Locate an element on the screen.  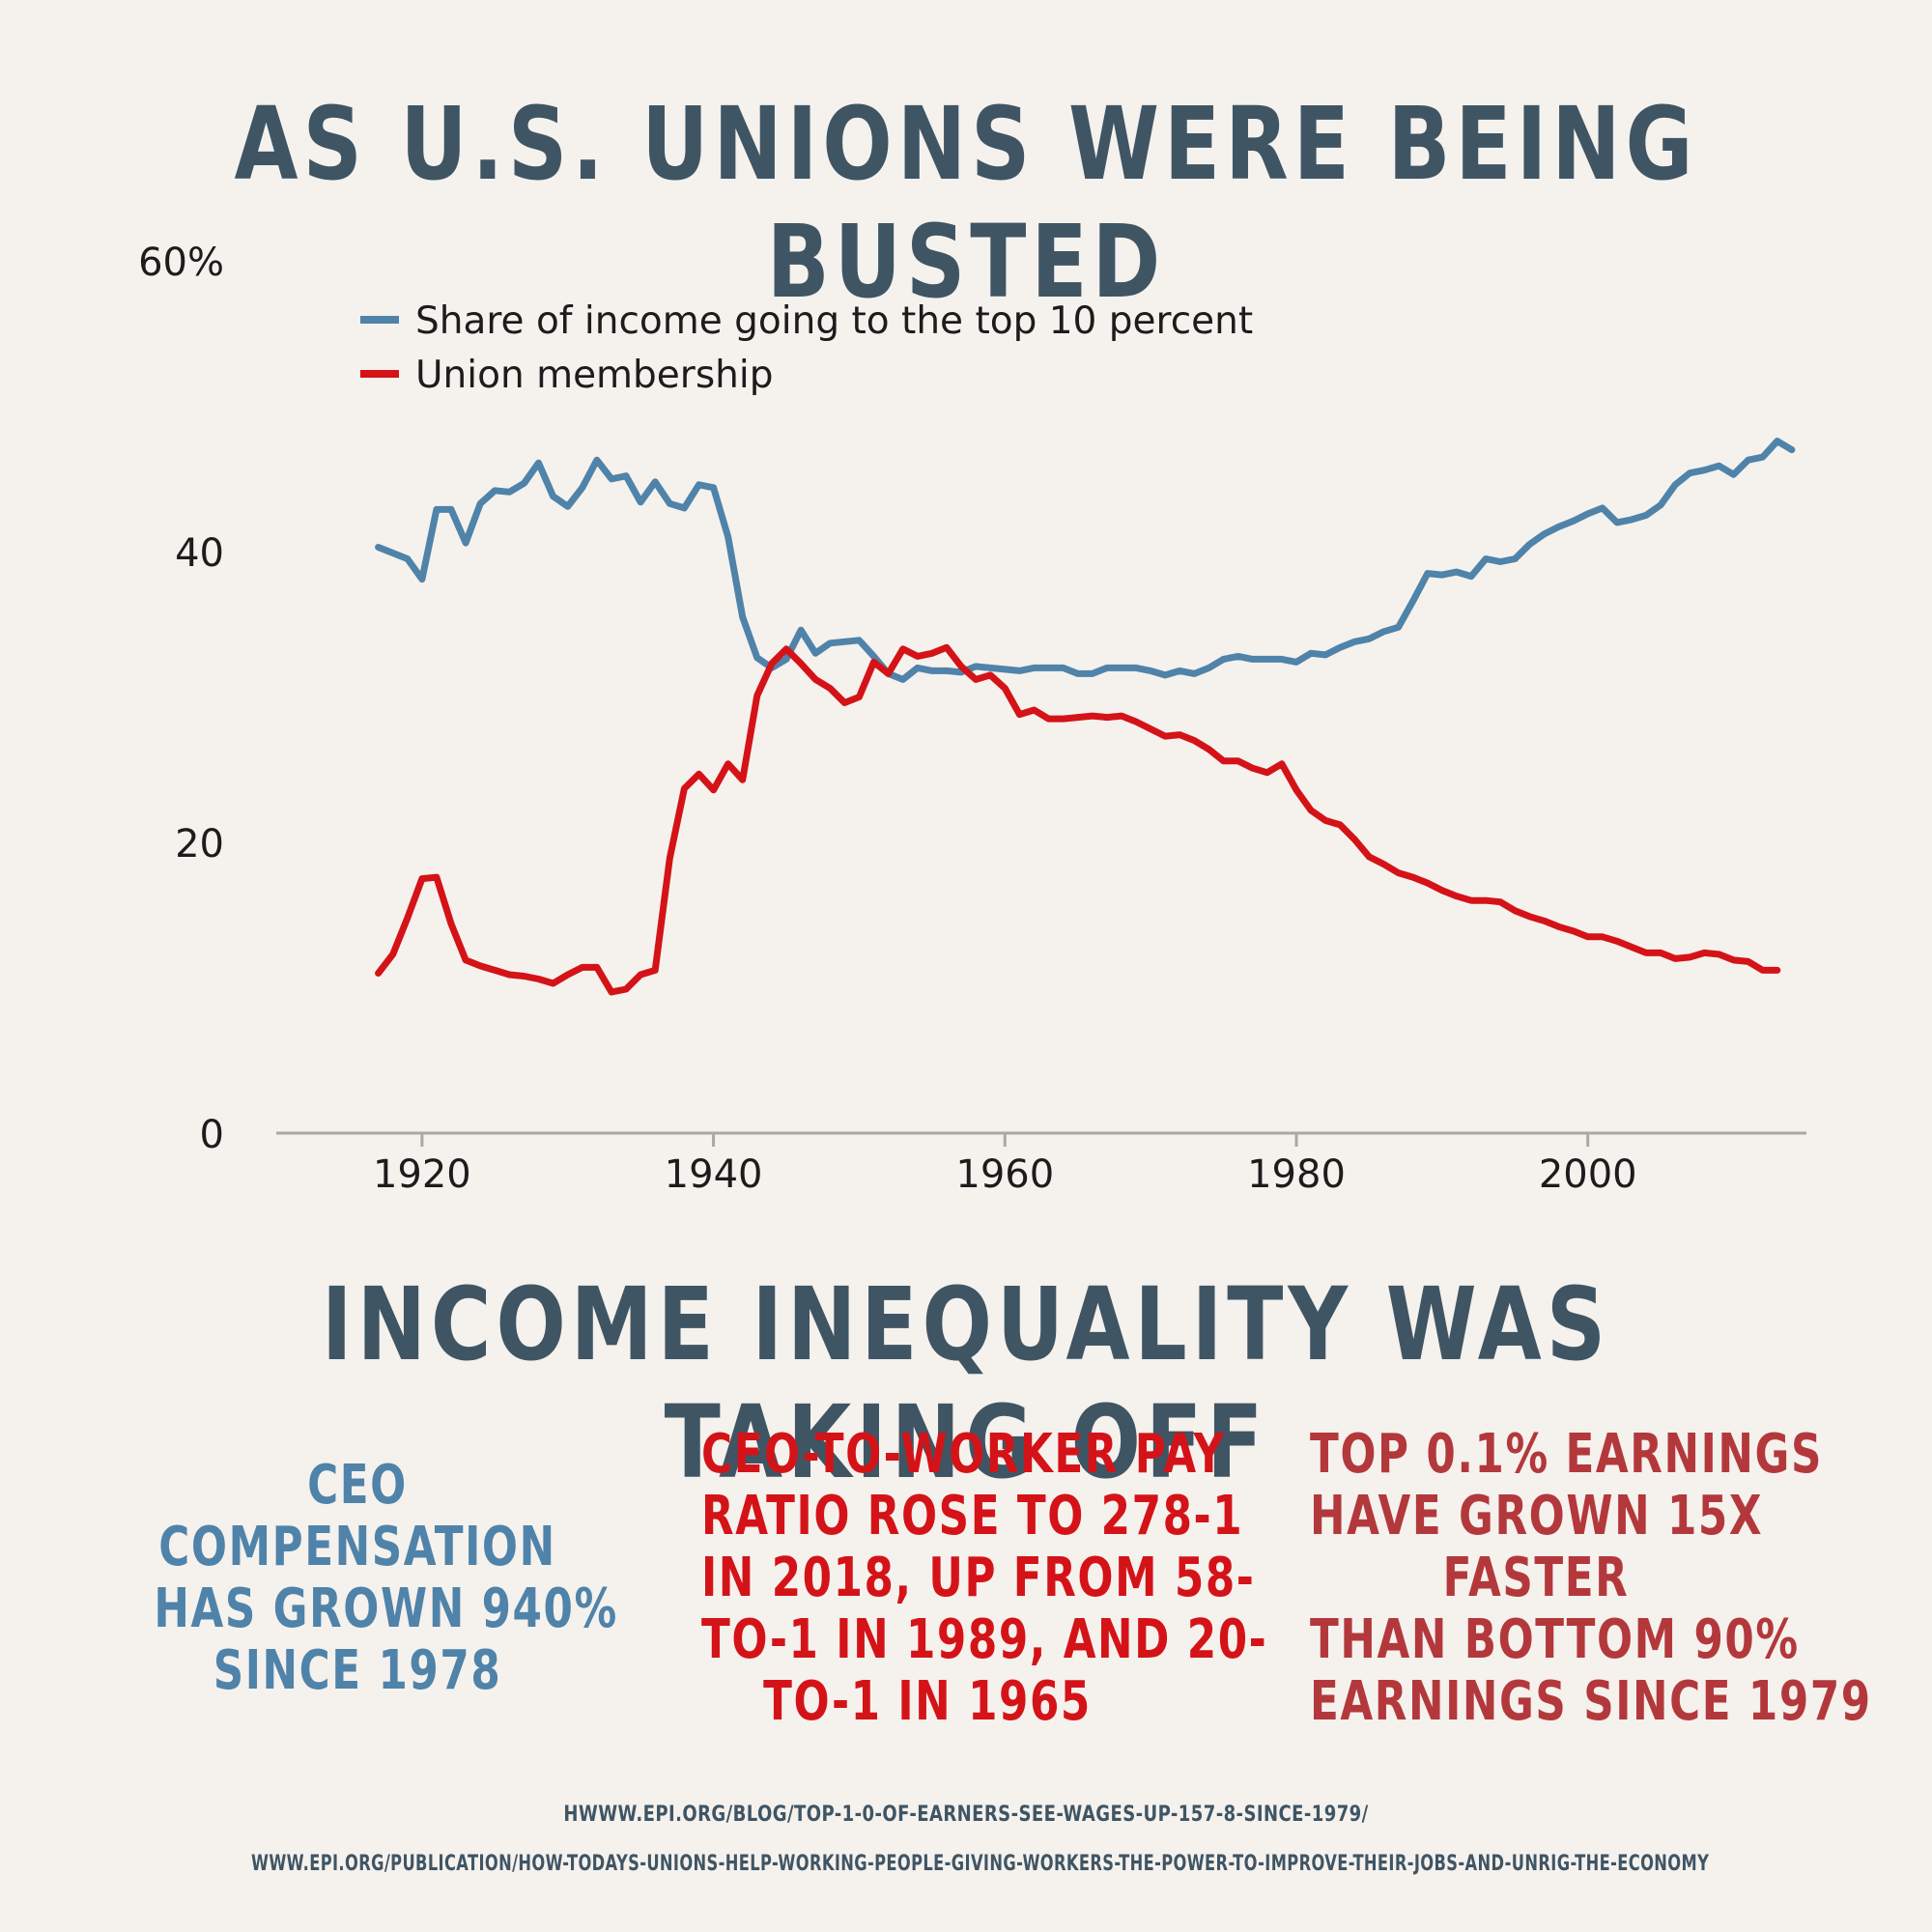
y-tick-label: 20 is located at coordinates (199, 844).